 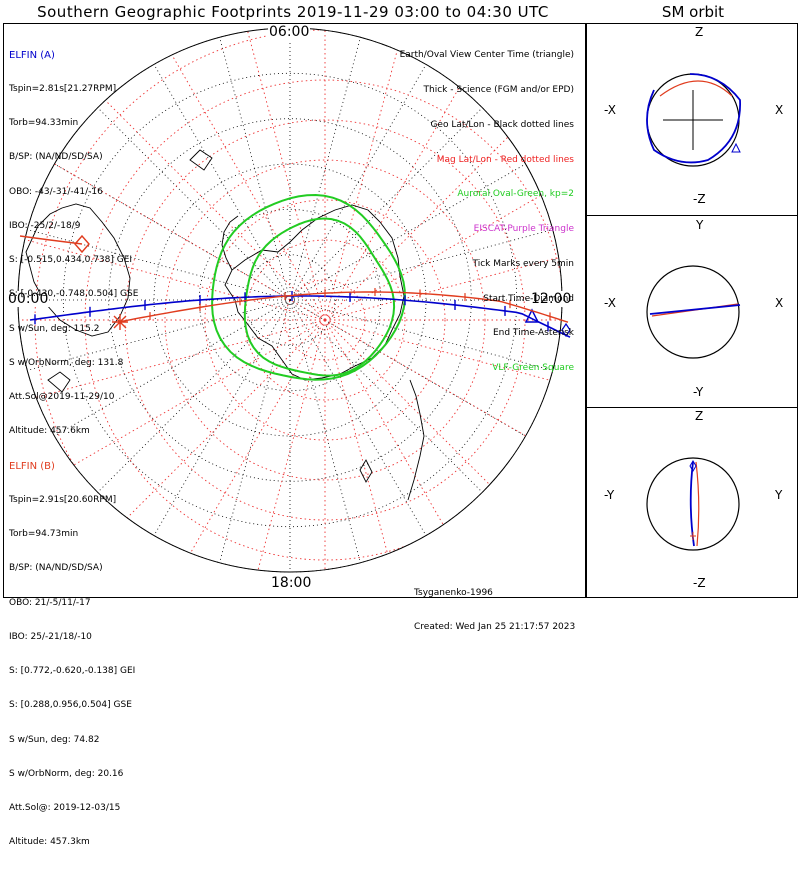 I want to click on legend-item: Geo Lat/Lon - Black dotted lines, so click(x=502, y=124).